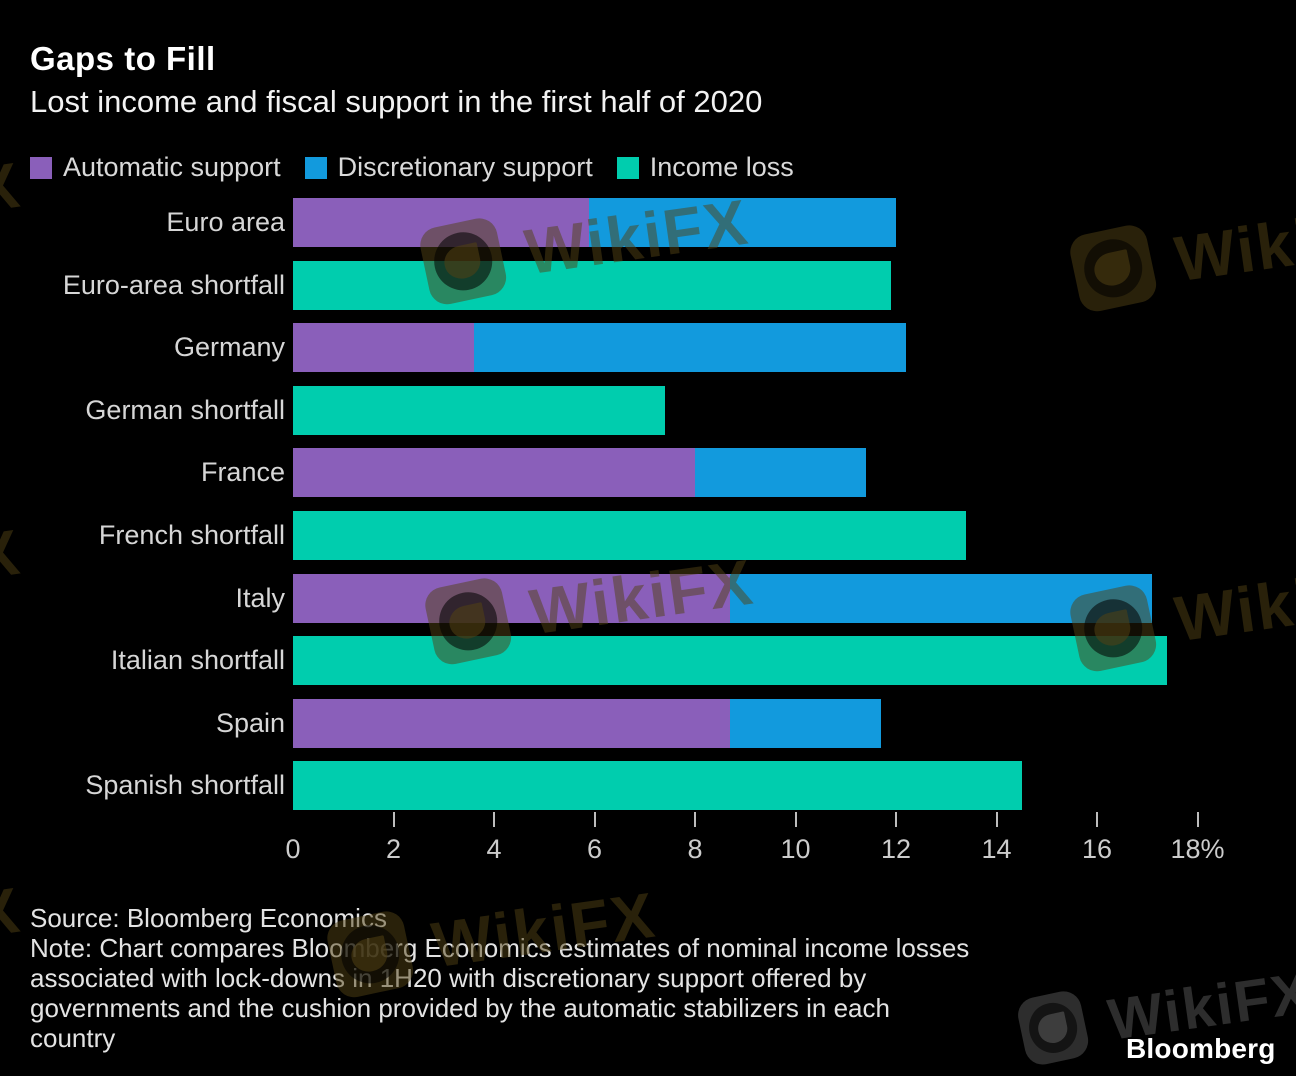 This screenshot has width=1296, height=1076. I want to click on bar-row: French shortfall, so click(648, 535).